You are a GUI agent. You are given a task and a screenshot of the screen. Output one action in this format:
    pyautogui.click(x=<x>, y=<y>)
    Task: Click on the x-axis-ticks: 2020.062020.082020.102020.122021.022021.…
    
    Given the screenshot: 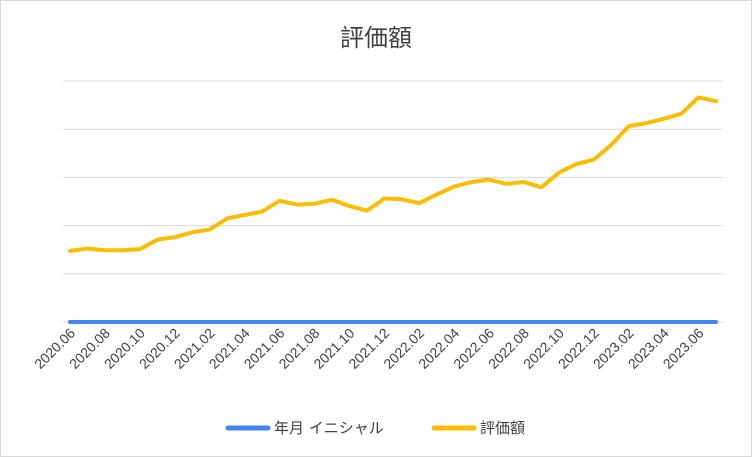 What is the action you would take?
    pyautogui.click(x=369, y=348)
    